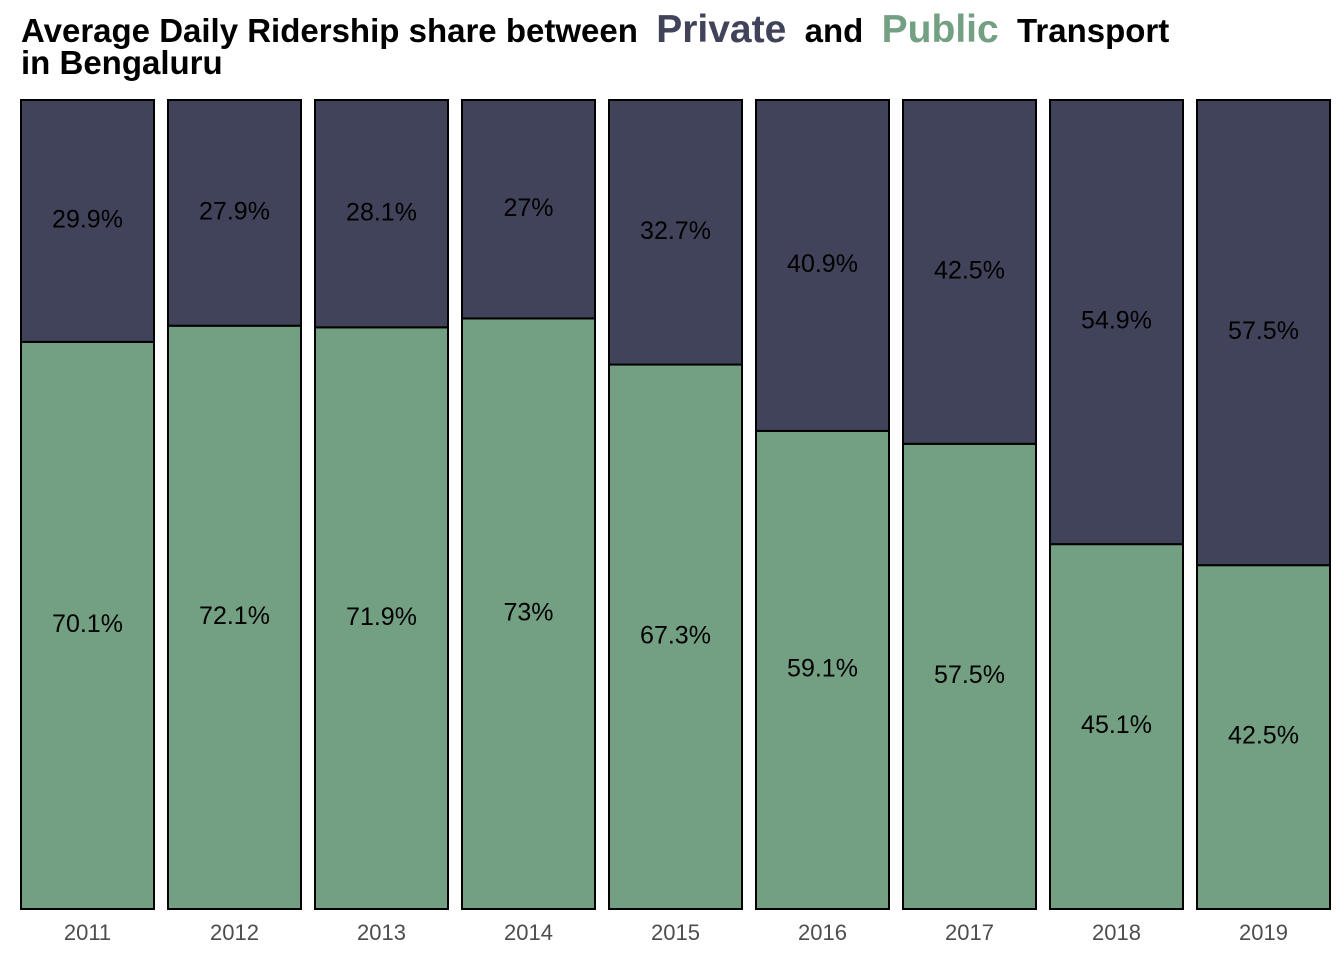 Image resolution: width=1344 pixels, height=960 pixels. Describe the element at coordinates (87, 932) in the screenshot. I see `x-tick-2011: 2011` at that location.